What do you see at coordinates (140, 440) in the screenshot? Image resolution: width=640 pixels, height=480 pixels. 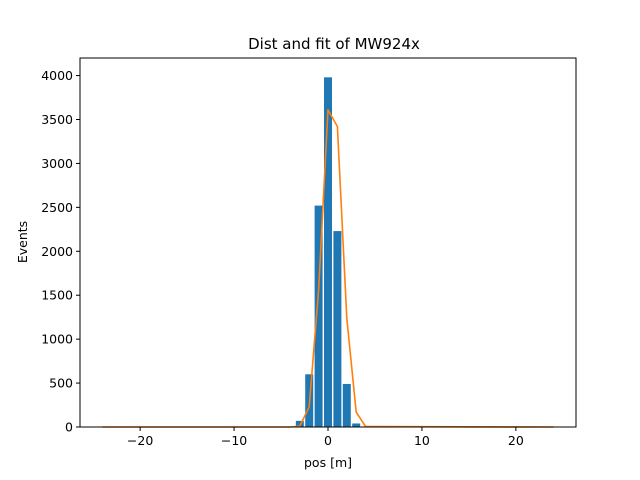 I see `x-tick-label: −20` at bounding box center [140, 440].